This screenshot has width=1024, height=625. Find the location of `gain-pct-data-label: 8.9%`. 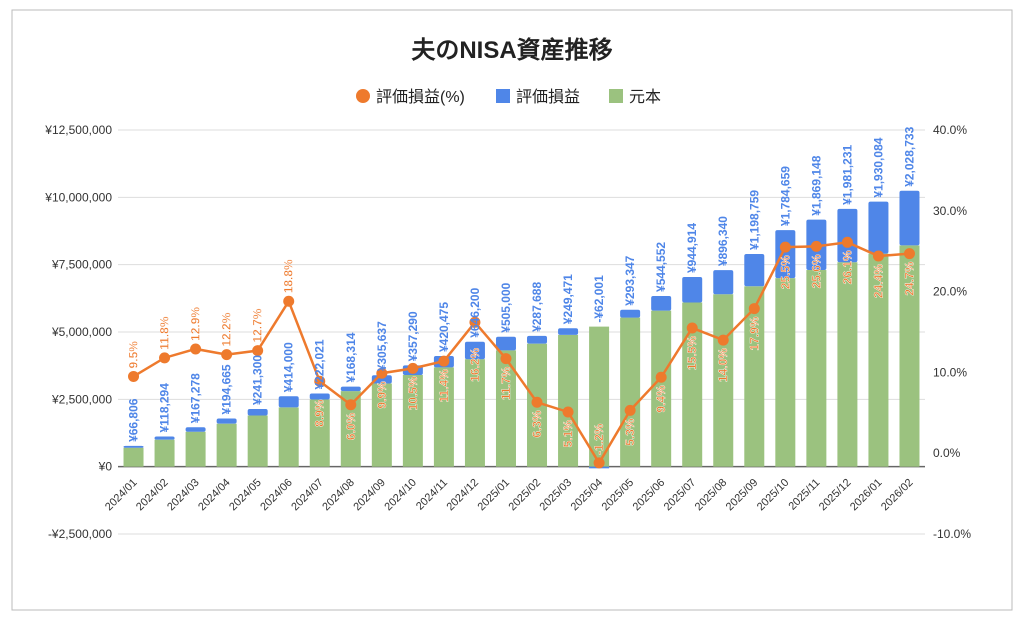

gain-pct-data-label: 8.9% is located at coordinates (320, 413).